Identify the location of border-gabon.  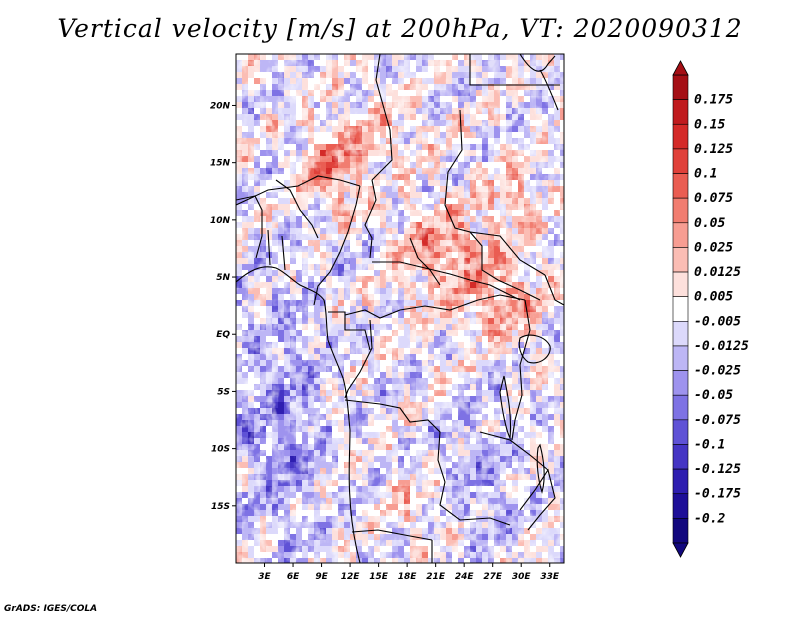
(349, 331).